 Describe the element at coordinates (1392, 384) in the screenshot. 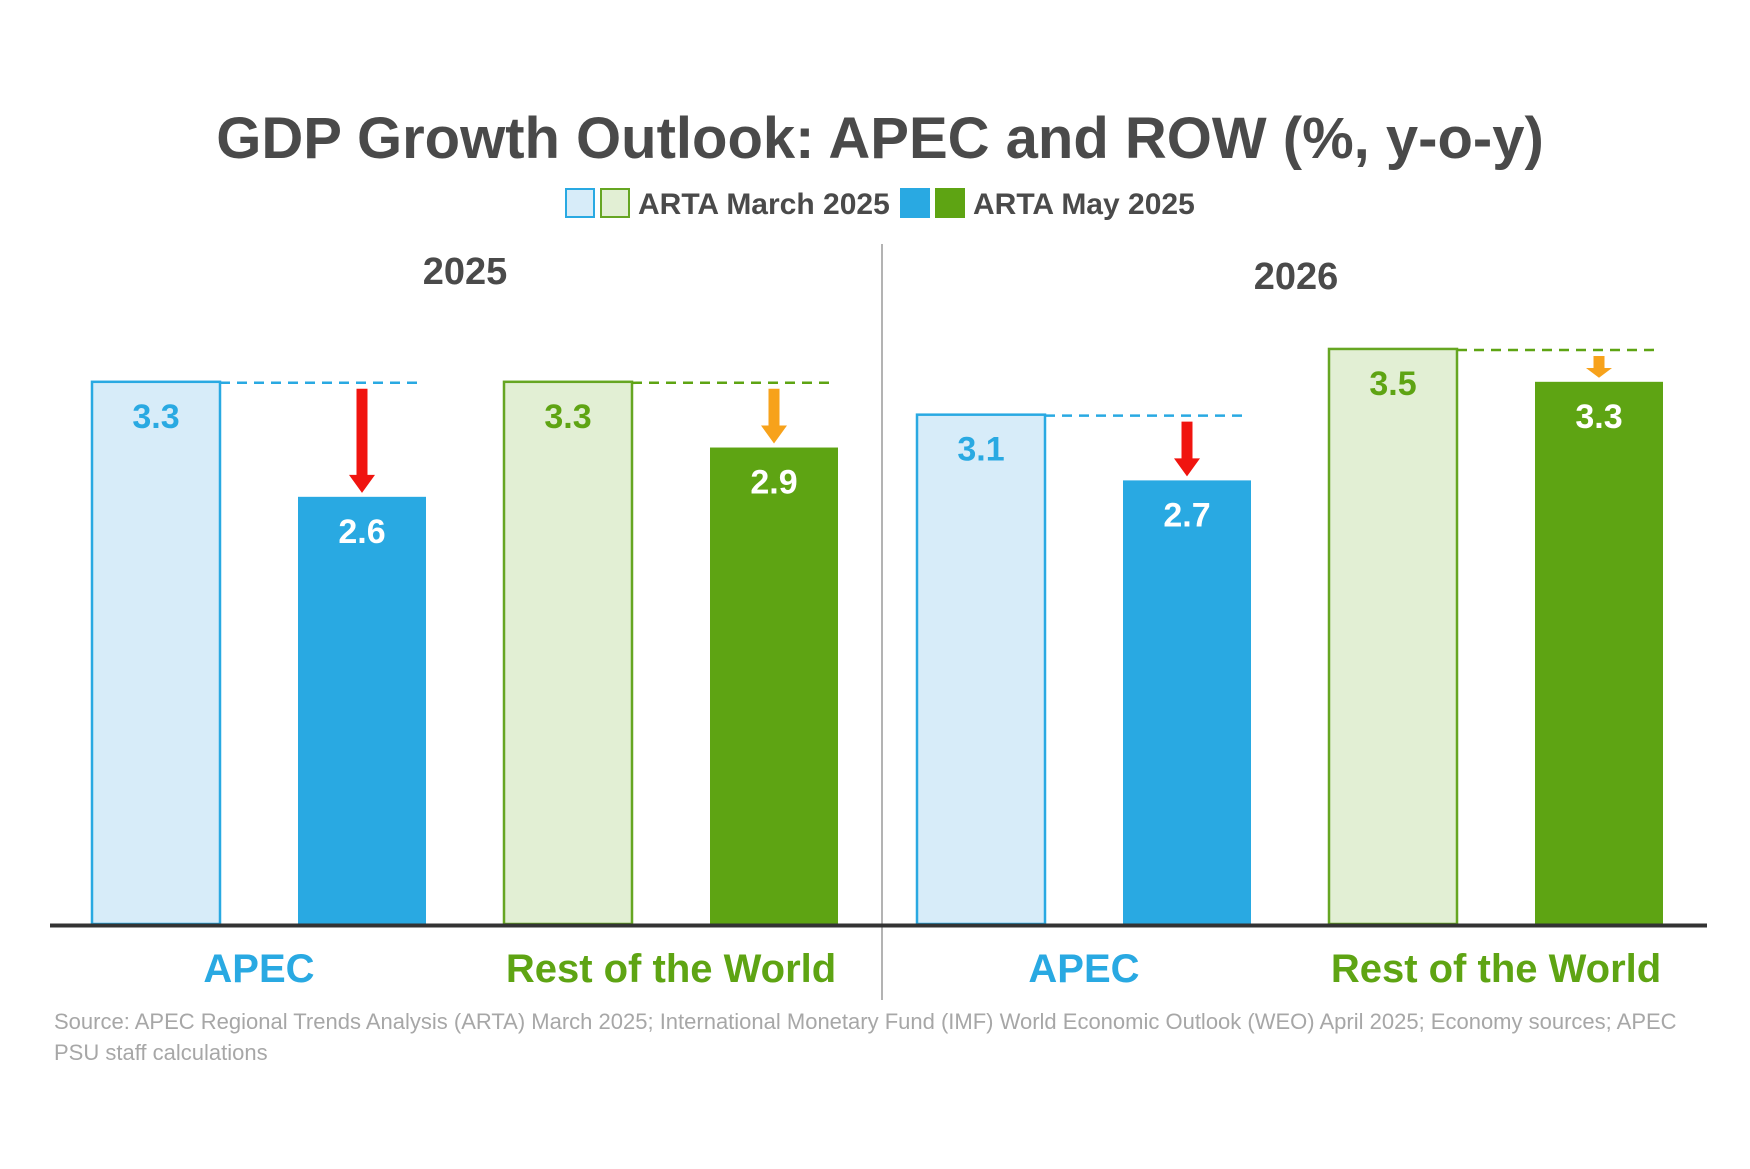

I see `value-label-march: 3.5` at that location.